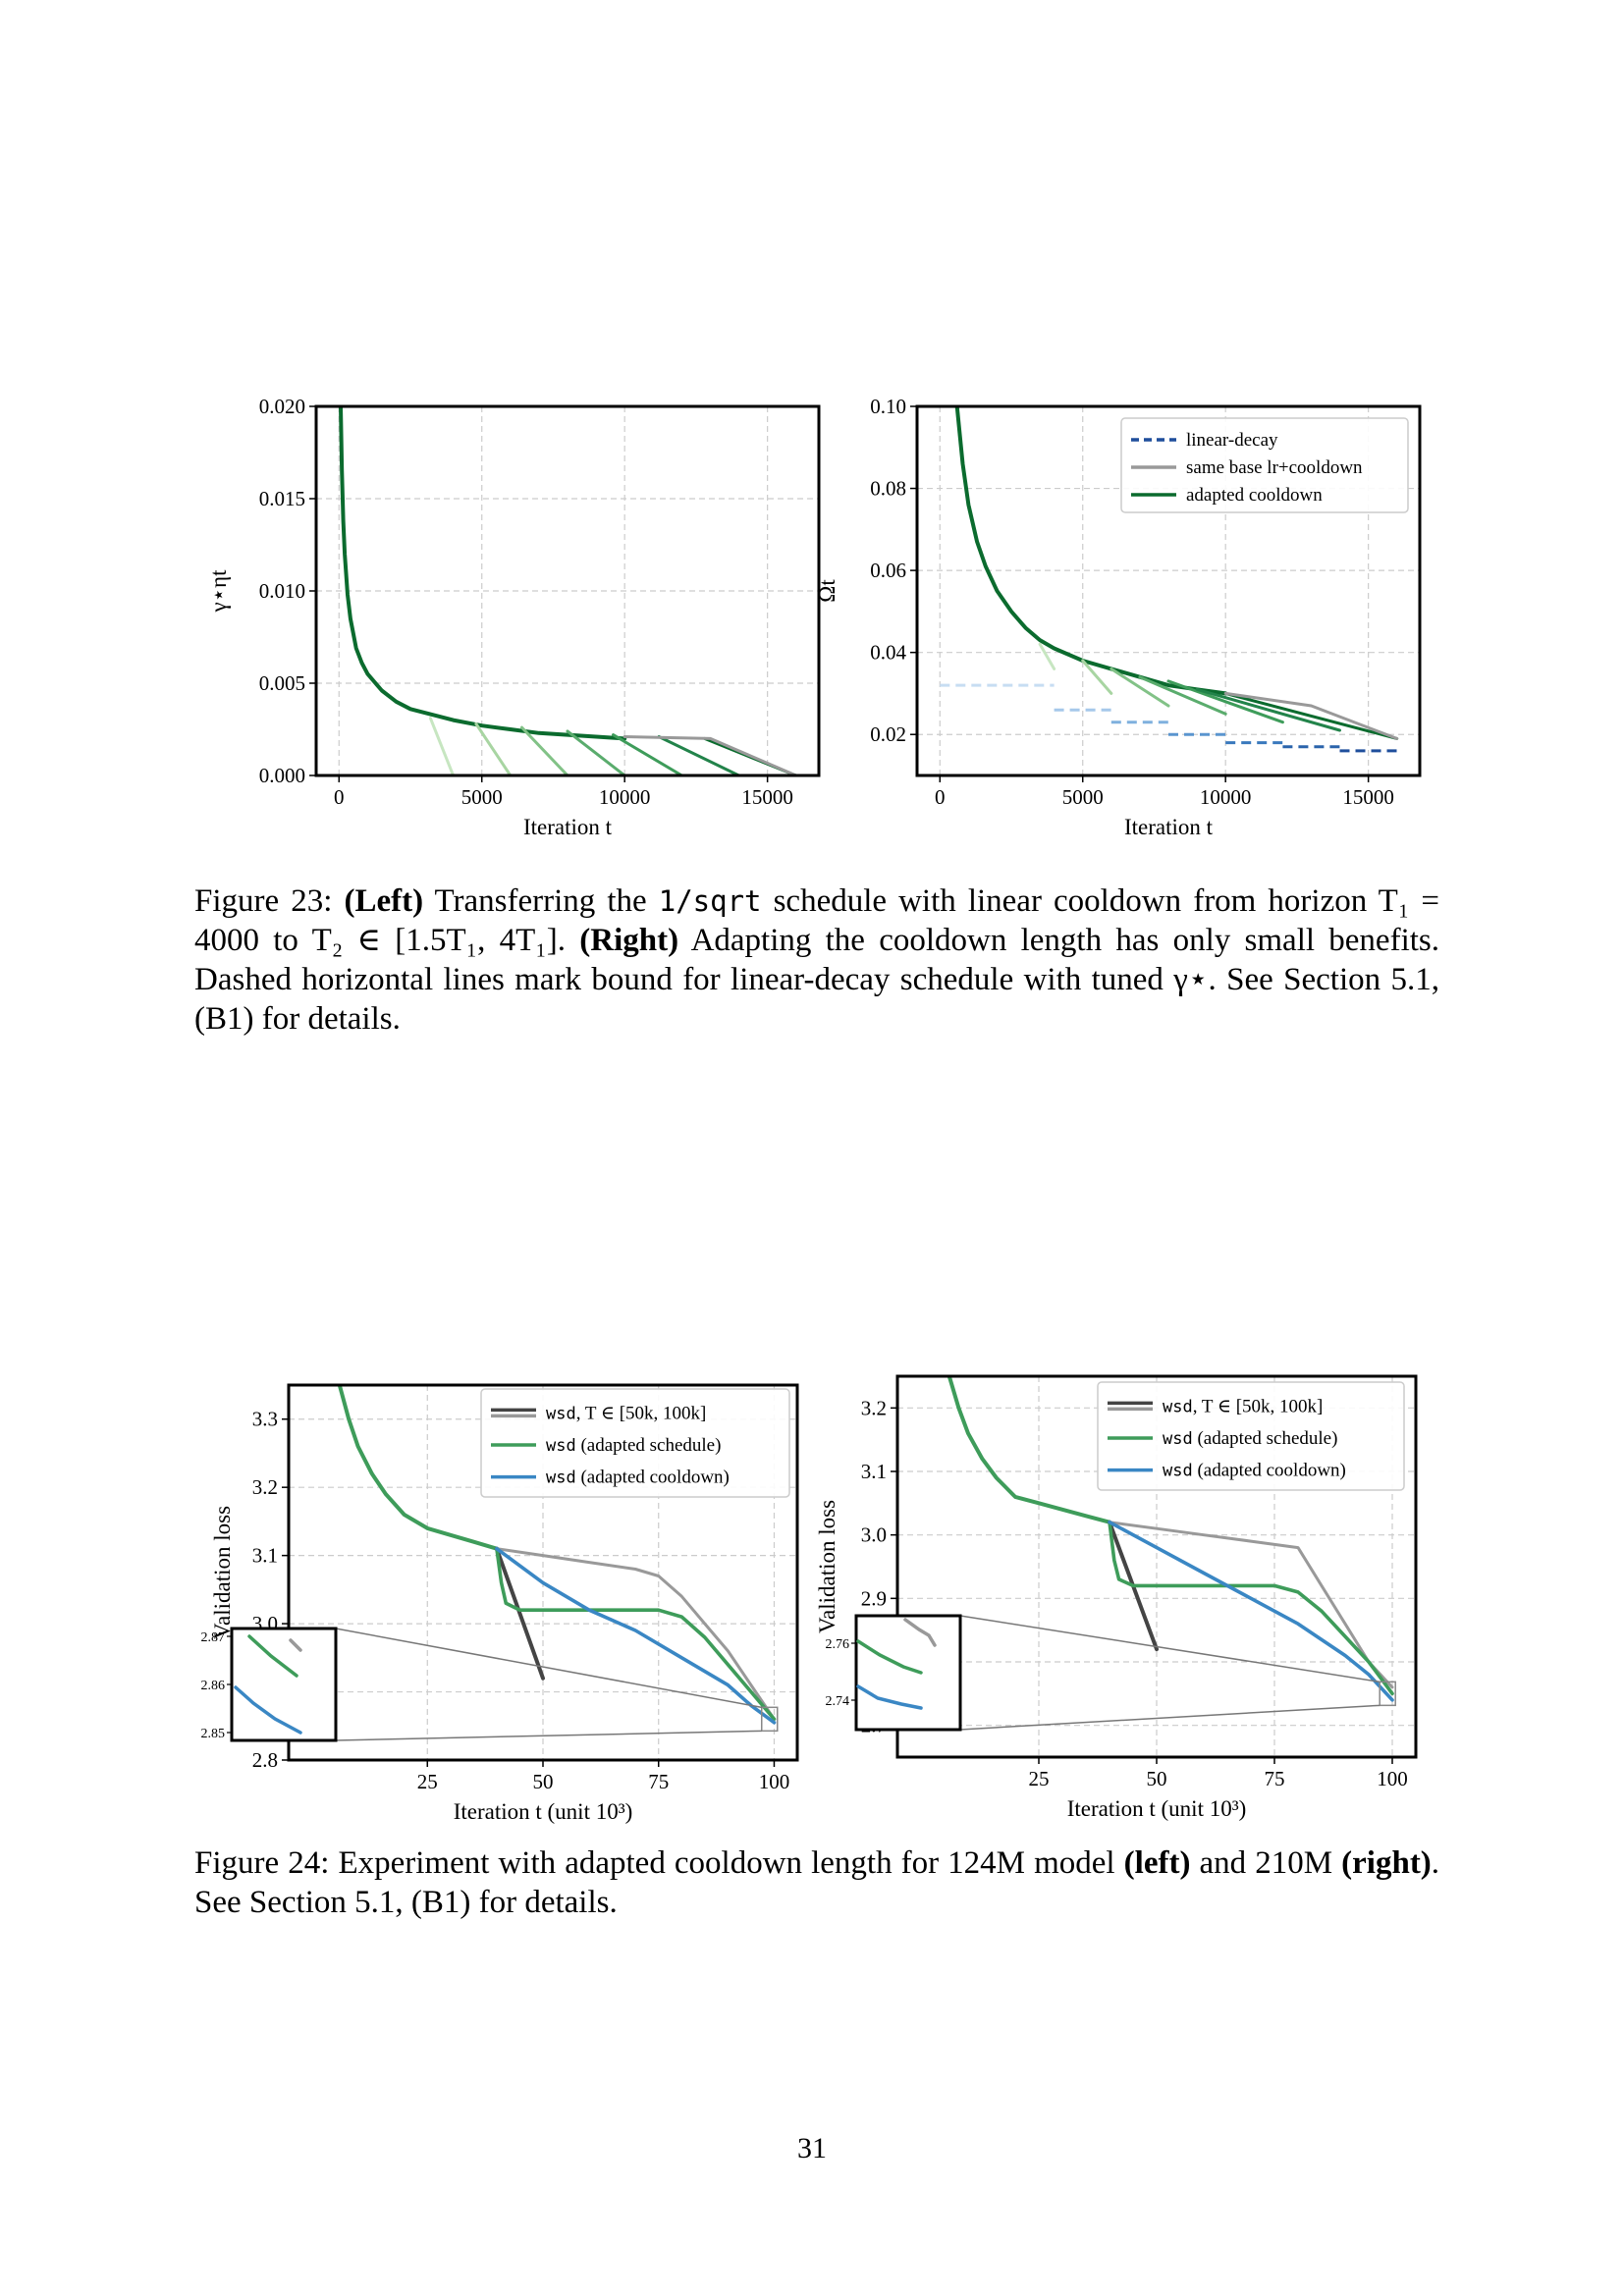  What do you see at coordinates (1157, 1863) in the screenshot?
I see `caption-left-tag: (left)` at bounding box center [1157, 1863].